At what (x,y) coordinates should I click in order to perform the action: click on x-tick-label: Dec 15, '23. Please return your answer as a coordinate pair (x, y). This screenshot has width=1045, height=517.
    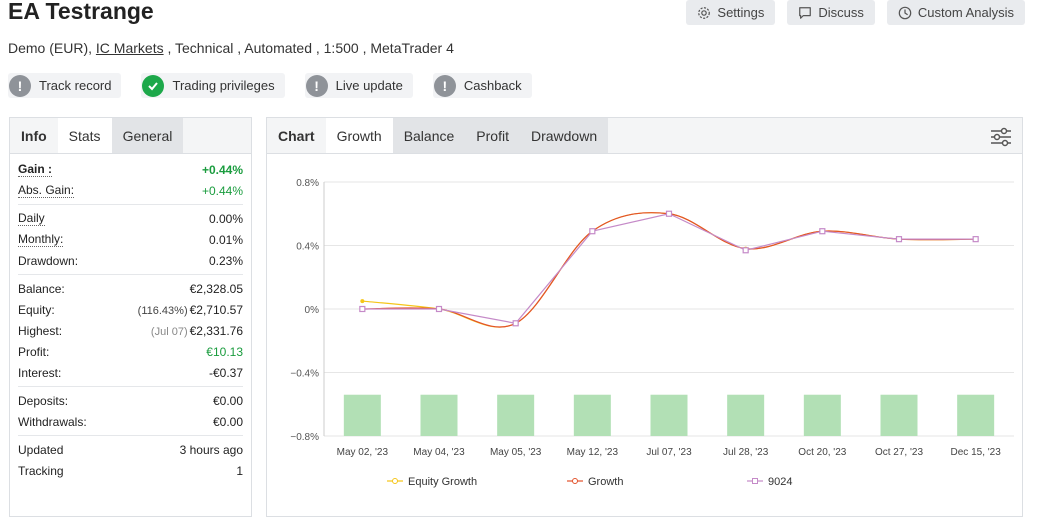
    Looking at the image, I should click on (976, 452).